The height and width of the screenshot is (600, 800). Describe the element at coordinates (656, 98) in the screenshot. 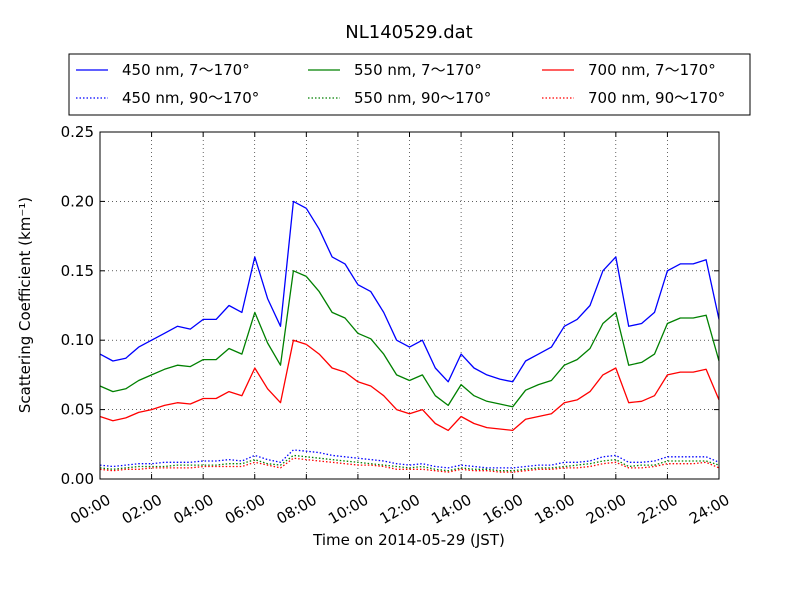

I see `legend-label: 700 nm, 90～170°` at that location.